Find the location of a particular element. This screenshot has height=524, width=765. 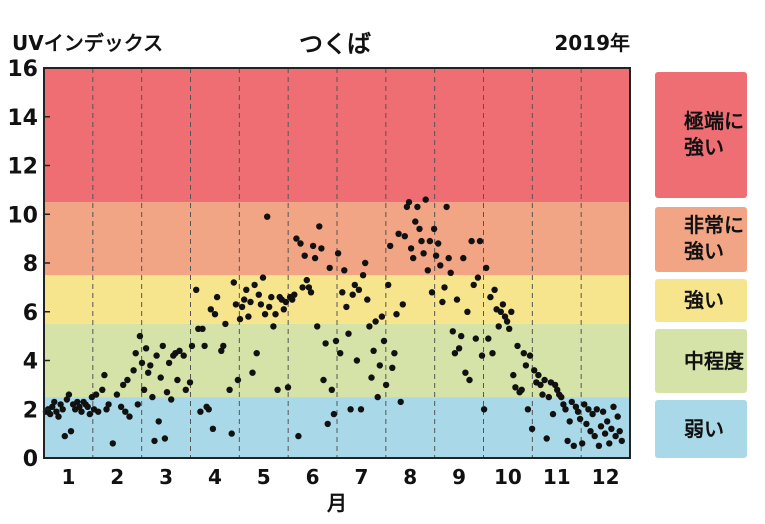

y-tick-label: 12 is located at coordinates (22, 167).